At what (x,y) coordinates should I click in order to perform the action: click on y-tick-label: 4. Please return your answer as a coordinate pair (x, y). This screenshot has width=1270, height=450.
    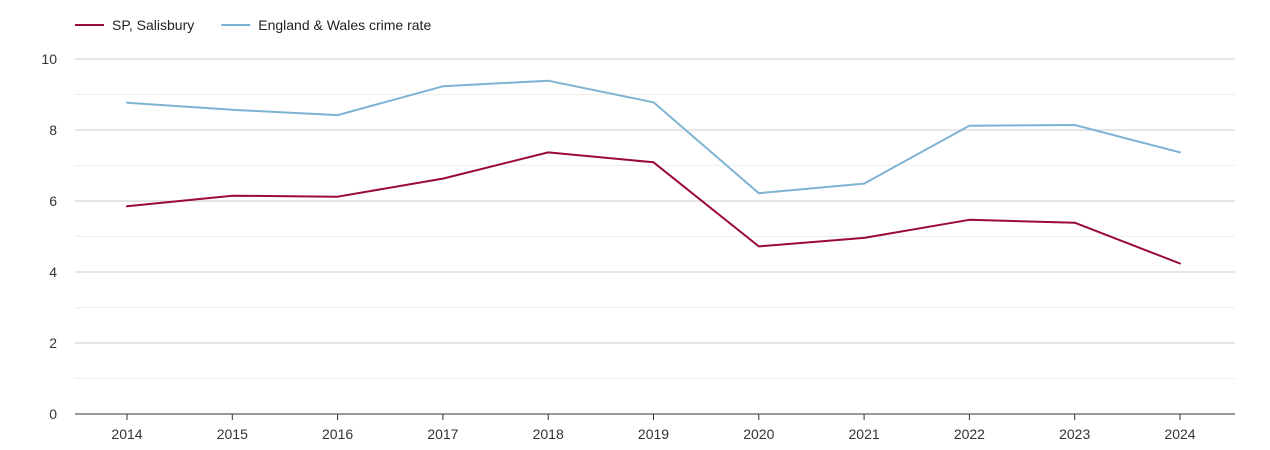
    Looking at the image, I should click on (53, 272).